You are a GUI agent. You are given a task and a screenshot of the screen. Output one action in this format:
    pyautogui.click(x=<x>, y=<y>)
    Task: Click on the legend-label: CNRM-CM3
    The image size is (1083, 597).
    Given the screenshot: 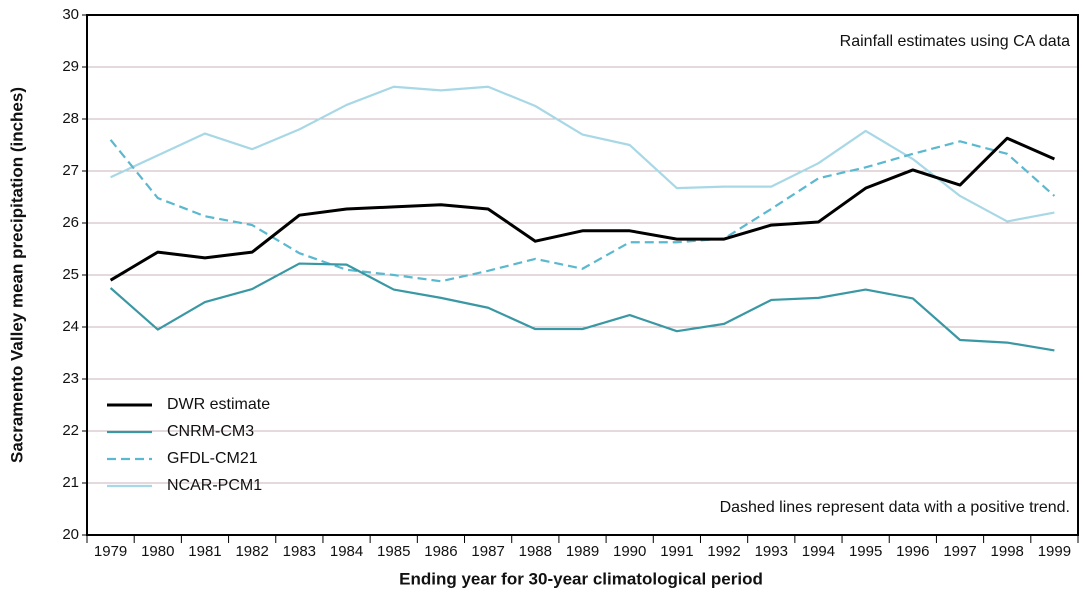 What is the action you would take?
    pyautogui.click(x=210, y=431)
    